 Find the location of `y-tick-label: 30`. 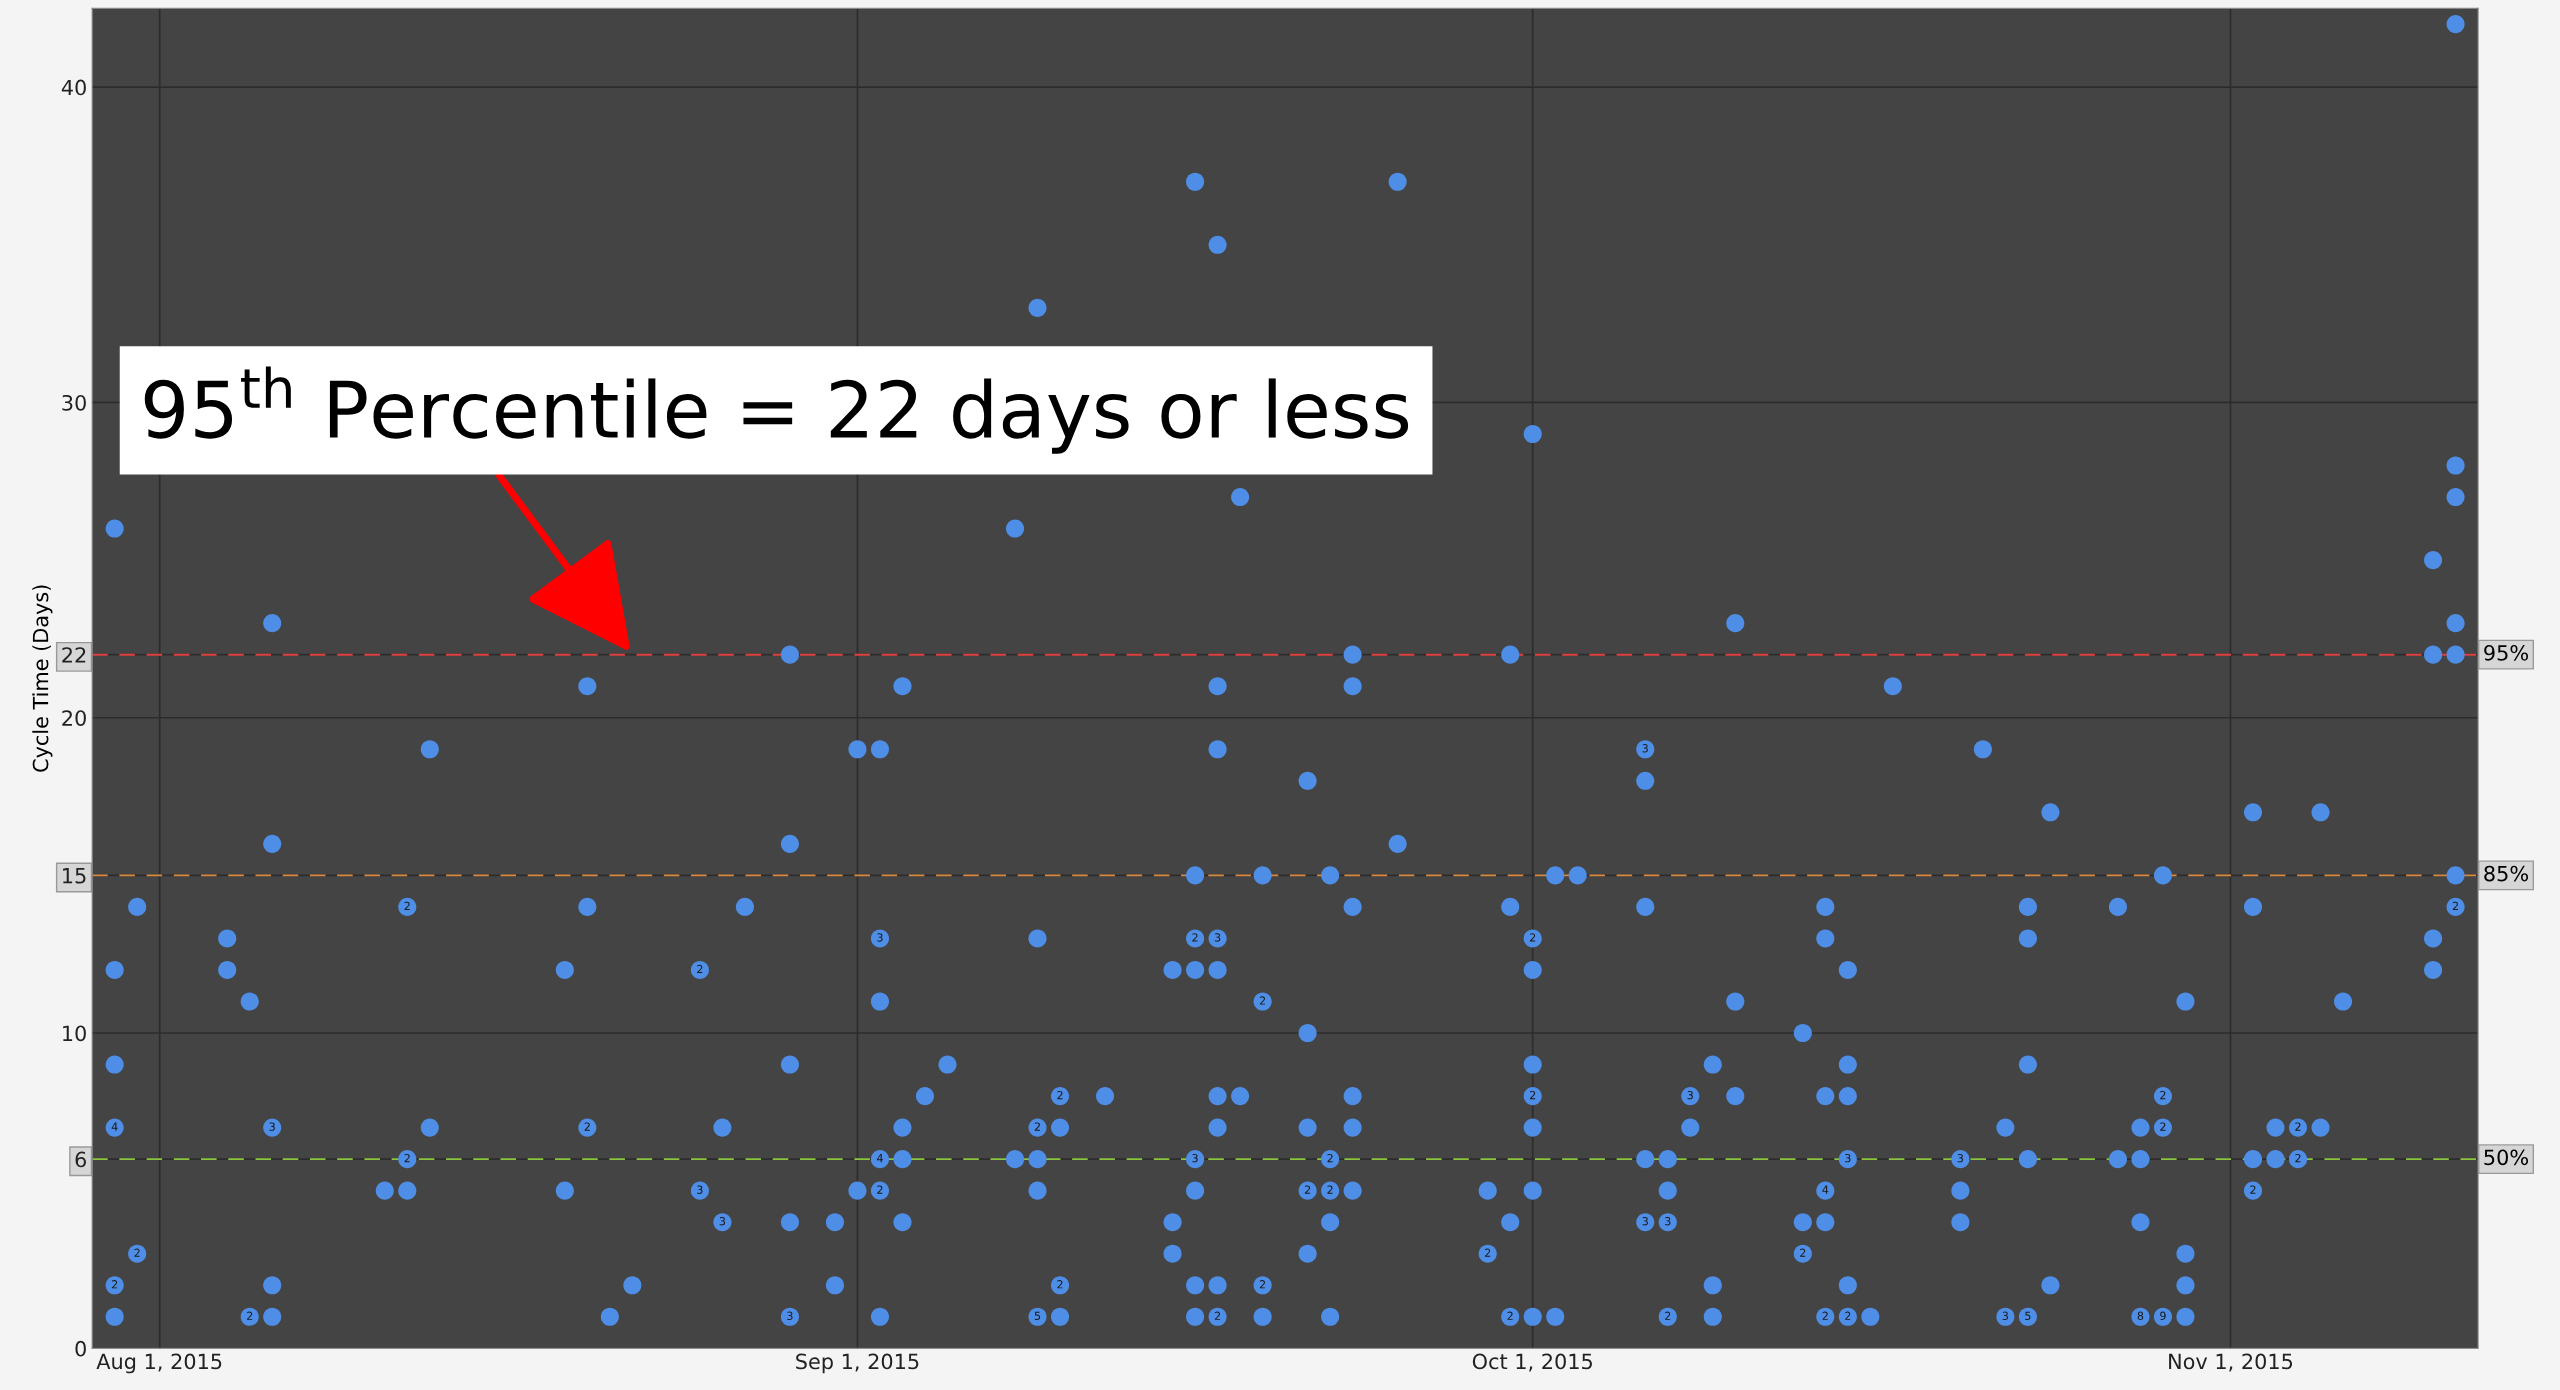

y-tick-label: 30 is located at coordinates (74, 402).